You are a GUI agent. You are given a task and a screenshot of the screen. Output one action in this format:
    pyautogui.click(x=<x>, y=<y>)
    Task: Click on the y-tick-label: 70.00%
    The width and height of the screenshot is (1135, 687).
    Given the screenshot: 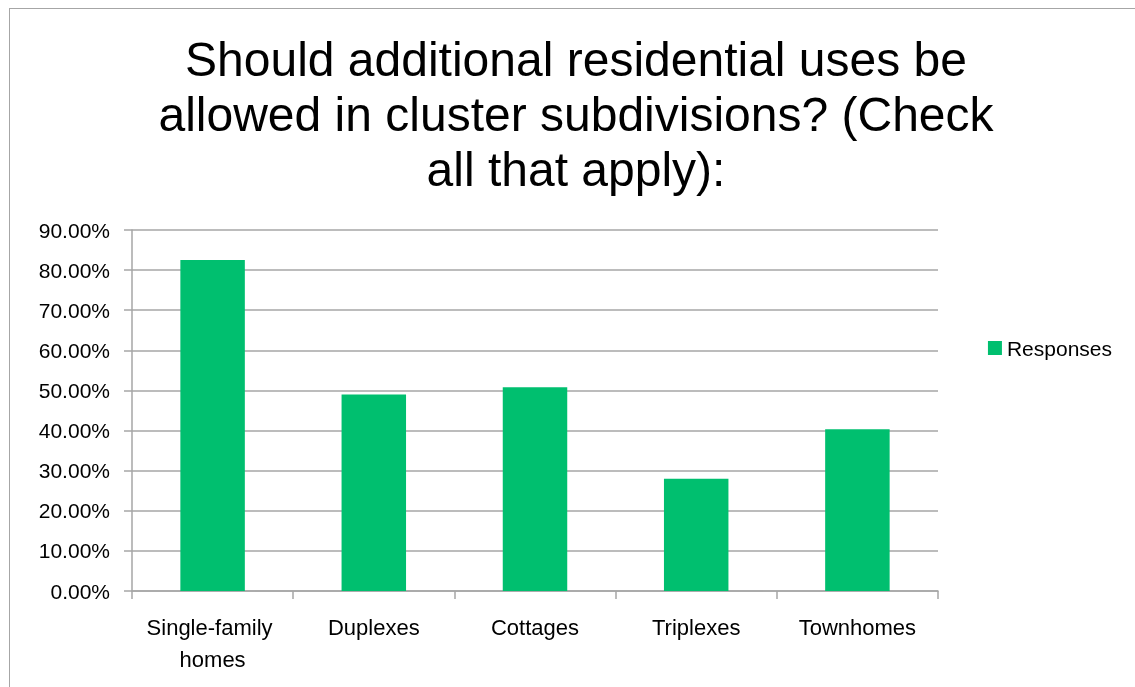 What is the action you would take?
    pyautogui.click(x=74, y=310)
    